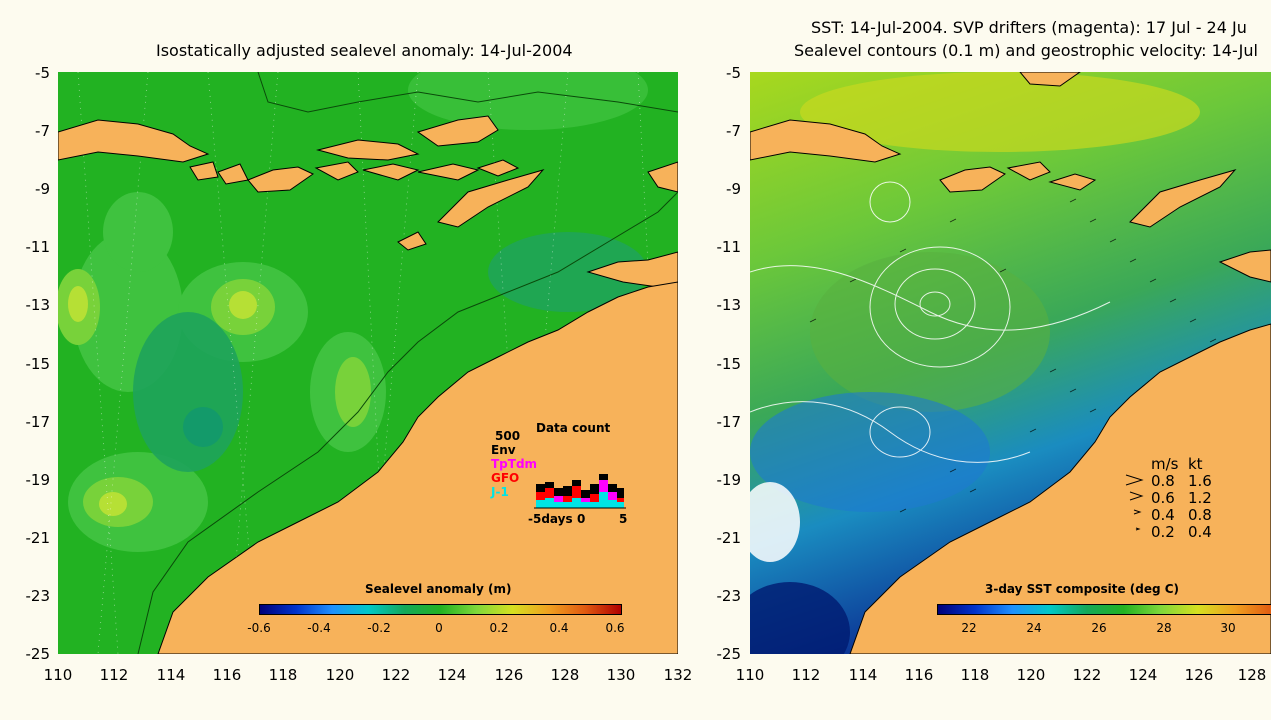 The width and height of the screenshot is (1271, 720). Describe the element at coordinates (1165, 464) in the screenshot. I see `speed-legend-header-ms: m/s` at that location.